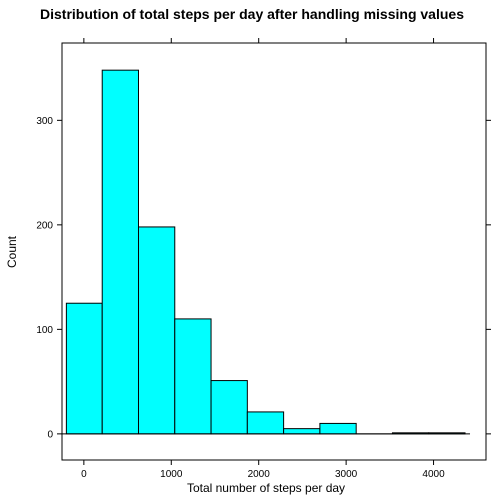 Image resolution: width=504 pixels, height=504 pixels. I want to click on y-axis-label: Count, so click(12, 251).